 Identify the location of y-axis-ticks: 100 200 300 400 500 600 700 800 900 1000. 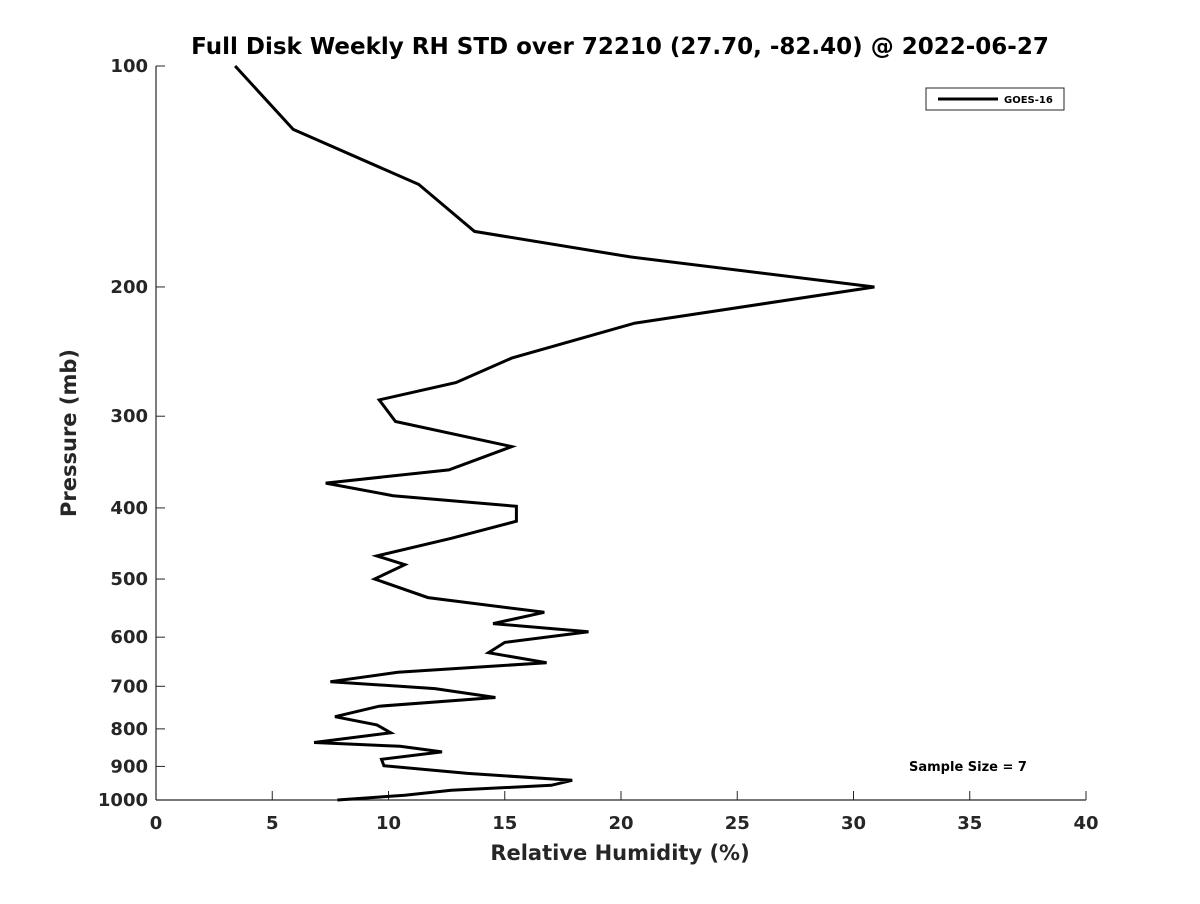
(131, 433).